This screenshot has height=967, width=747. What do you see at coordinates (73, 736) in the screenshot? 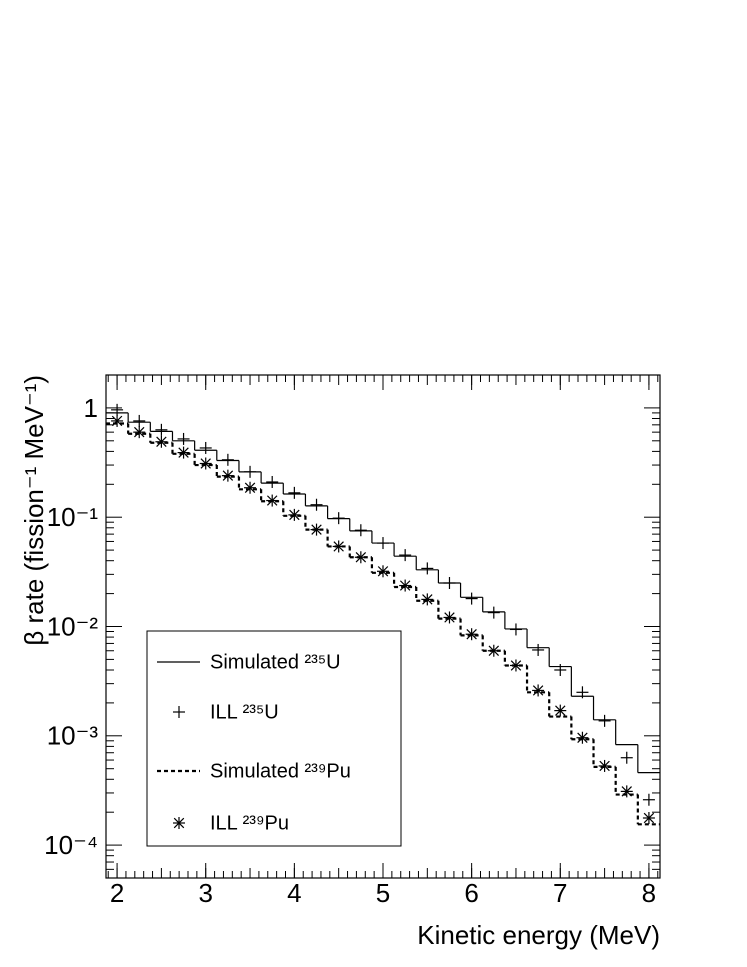
I see `y-tick-label: 10⁻³` at bounding box center [73, 736].